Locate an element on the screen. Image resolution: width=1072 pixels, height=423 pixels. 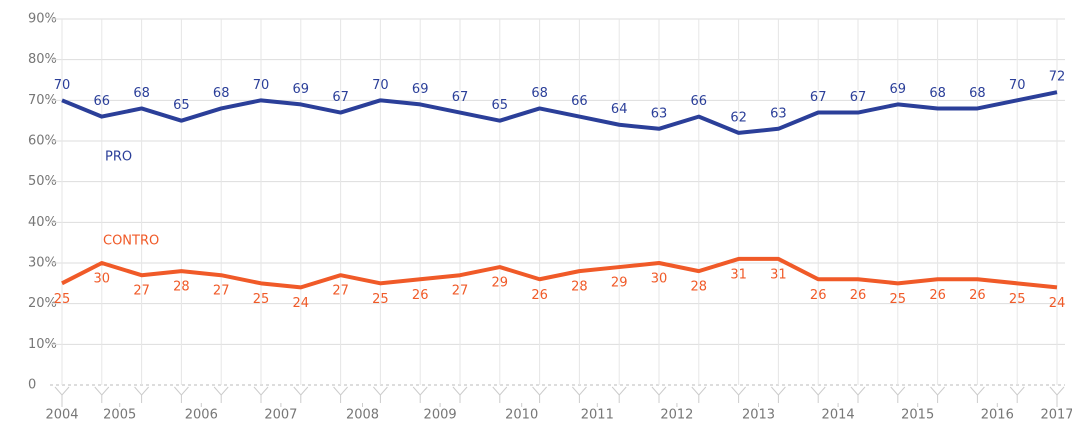
x-tick-label: 2004 is located at coordinates (61, 415).